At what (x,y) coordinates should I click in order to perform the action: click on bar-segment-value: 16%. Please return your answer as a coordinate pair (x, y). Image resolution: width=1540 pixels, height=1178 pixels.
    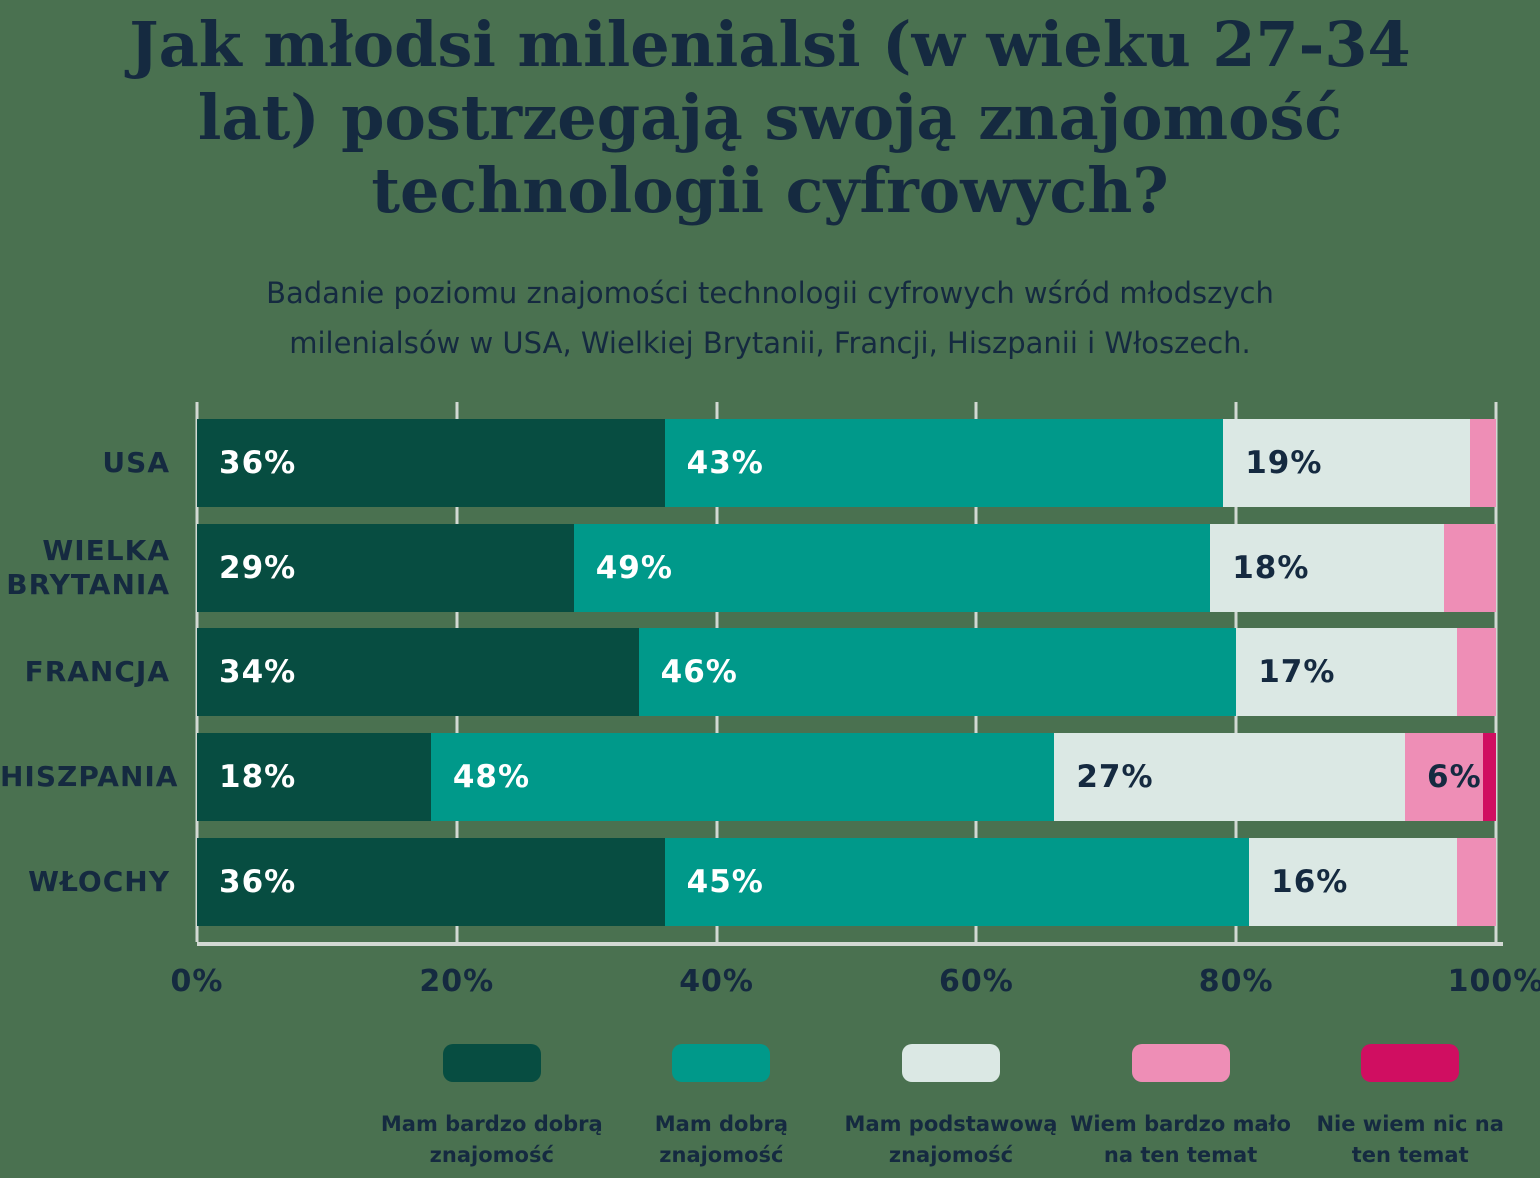
    Looking at the image, I should click on (1310, 881).